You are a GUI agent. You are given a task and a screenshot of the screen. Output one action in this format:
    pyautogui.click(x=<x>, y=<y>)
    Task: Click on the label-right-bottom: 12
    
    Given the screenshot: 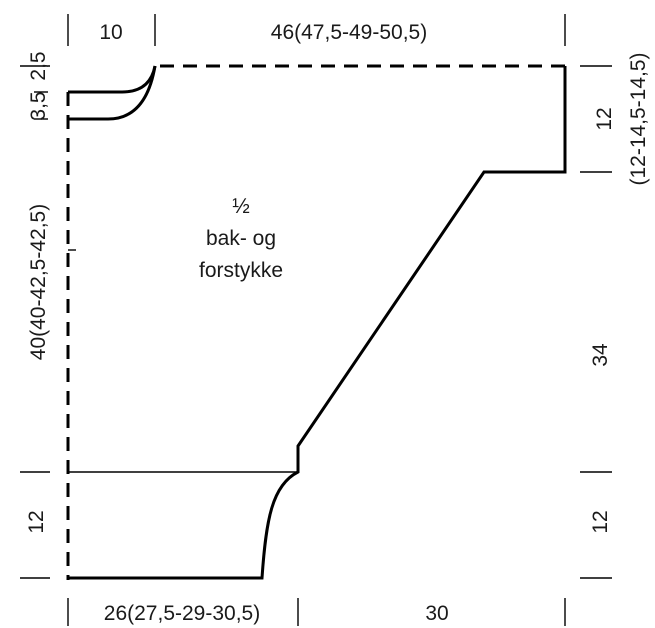 What is the action you would take?
    pyautogui.click(x=600, y=521)
    